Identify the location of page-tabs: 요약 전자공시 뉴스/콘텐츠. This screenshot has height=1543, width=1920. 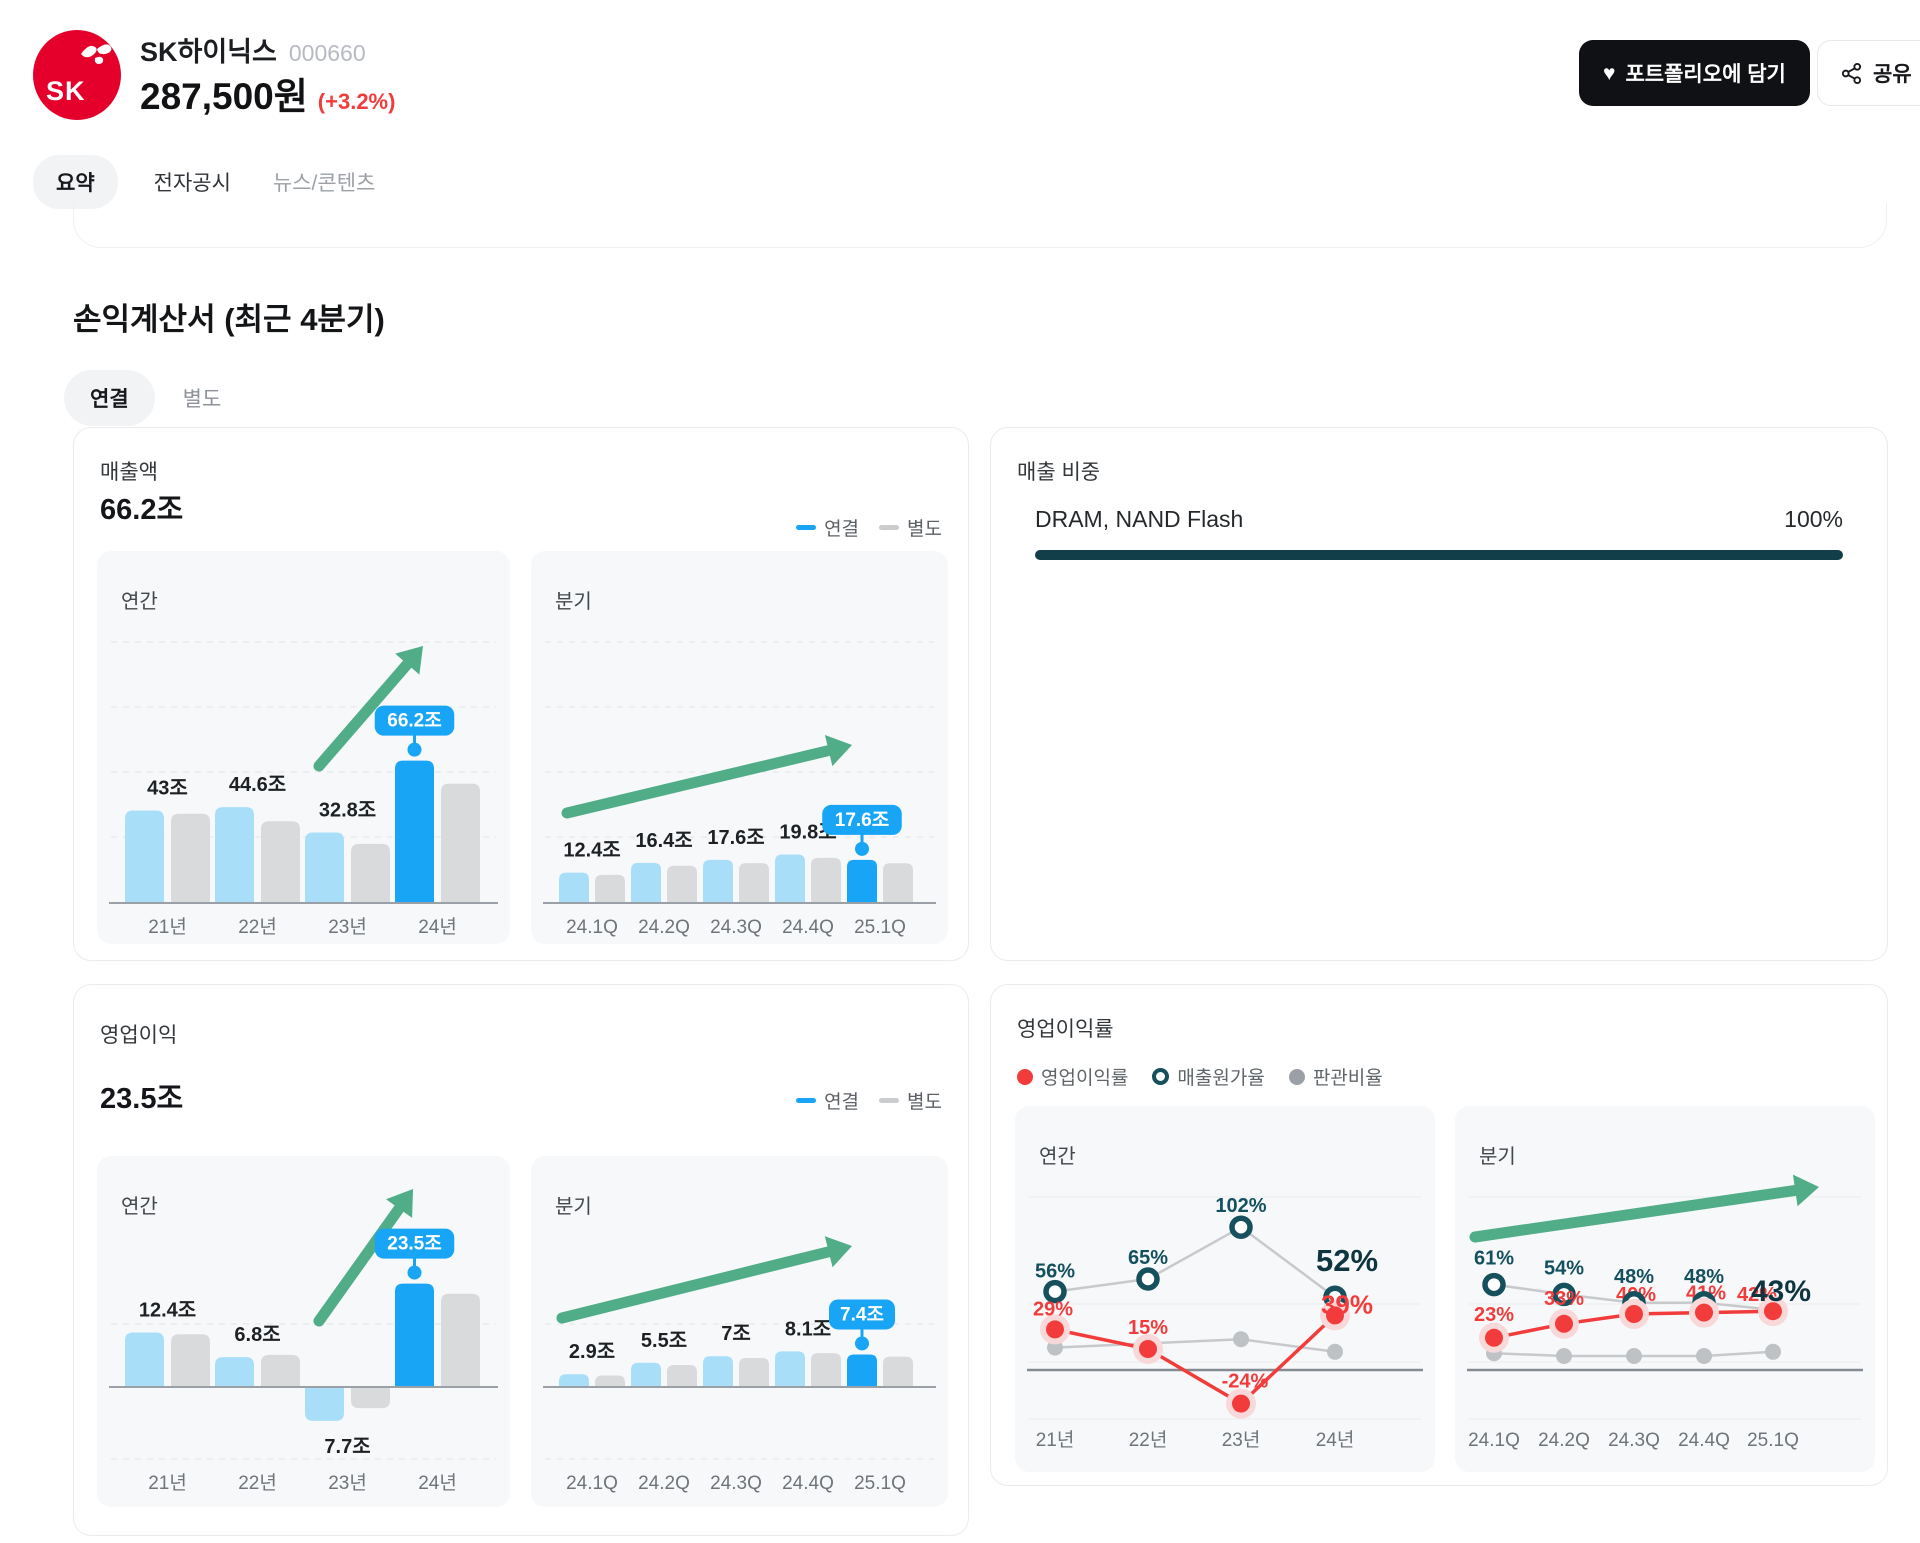
(207, 182).